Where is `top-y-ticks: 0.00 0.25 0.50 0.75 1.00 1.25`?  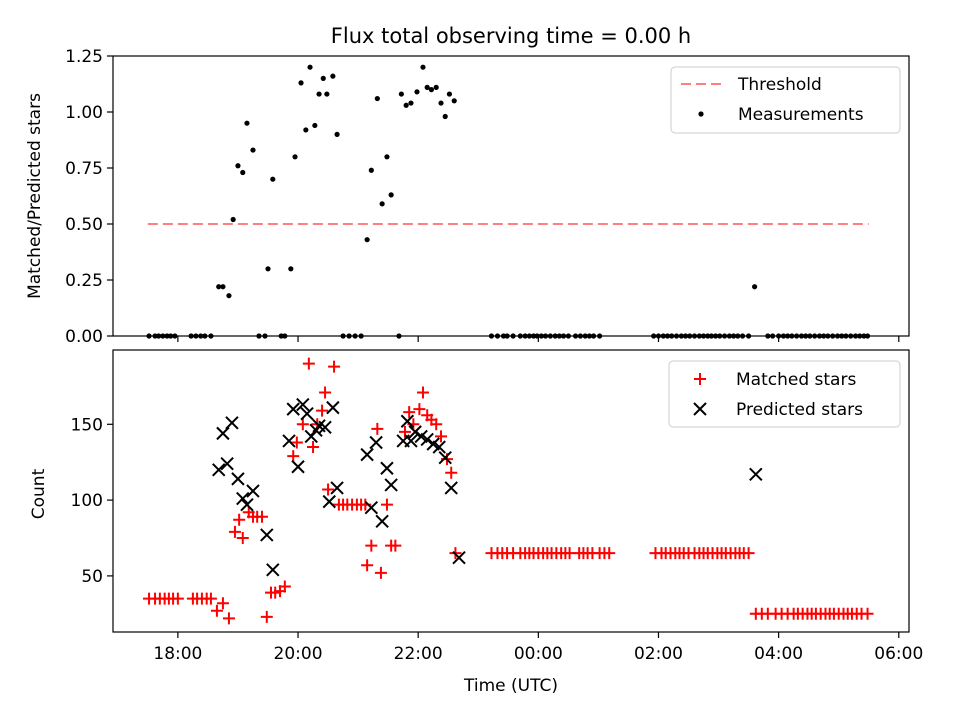 top-y-ticks: 0.00 0.25 0.50 0.75 1.00 1.25 is located at coordinates (89, 197).